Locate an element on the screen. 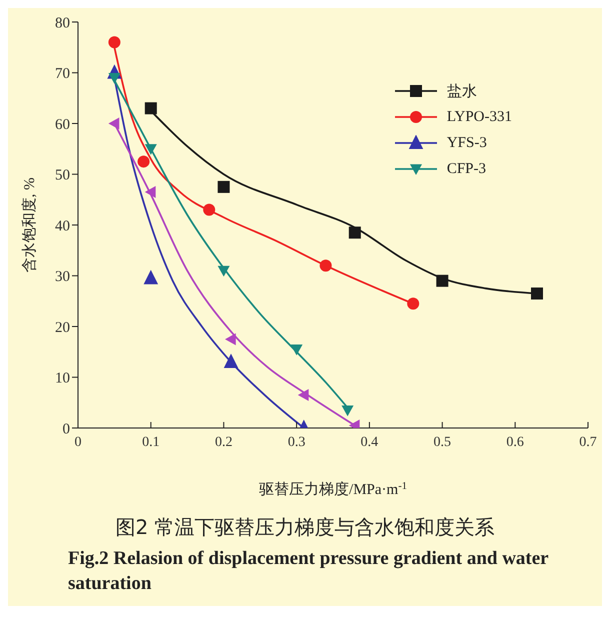 This screenshot has width=610, height=640. x-tick-label: 0.5 is located at coordinates (443, 442).